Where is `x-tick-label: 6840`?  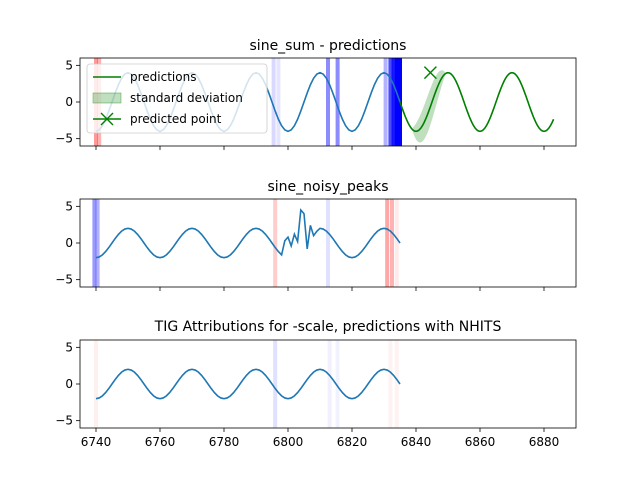
x-tick-label: 6840 is located at coordinates (416, 442).